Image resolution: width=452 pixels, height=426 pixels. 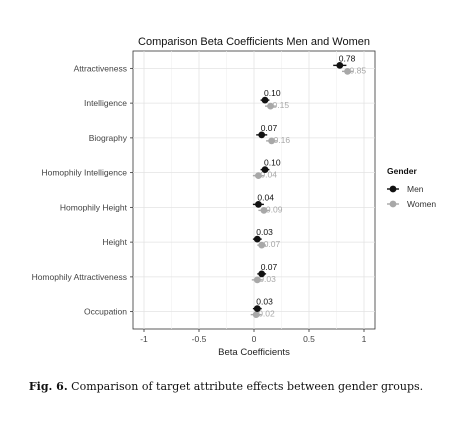 What do you see at coordinates (94, 207) in the screenshot?
I see `y-category-label: Homophily Height` at bounding box center [94, 207].